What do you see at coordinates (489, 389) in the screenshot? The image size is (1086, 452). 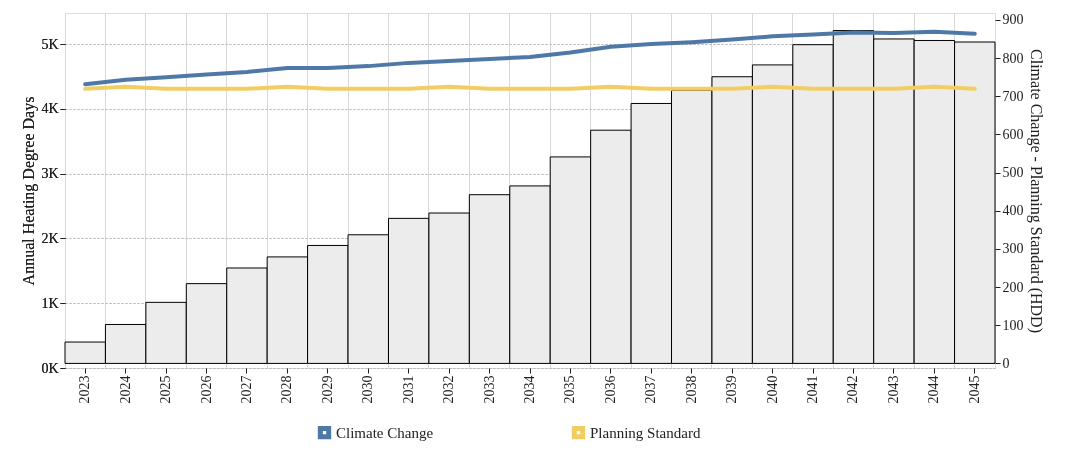 I see `x-tick-label: 2033` at bounding box center [489, 389].